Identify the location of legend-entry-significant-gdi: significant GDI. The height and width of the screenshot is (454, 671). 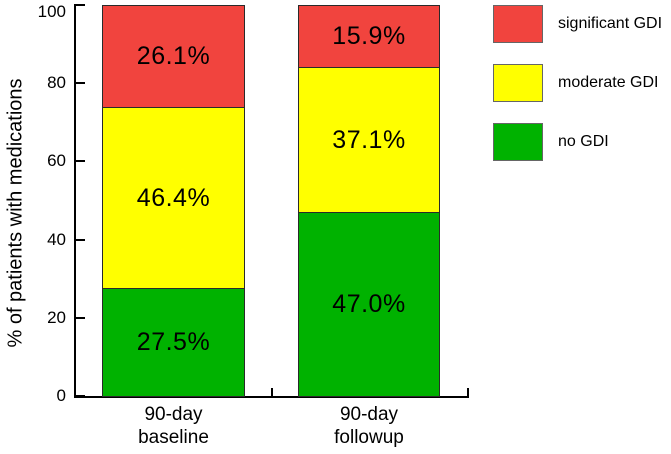
(577, 24).